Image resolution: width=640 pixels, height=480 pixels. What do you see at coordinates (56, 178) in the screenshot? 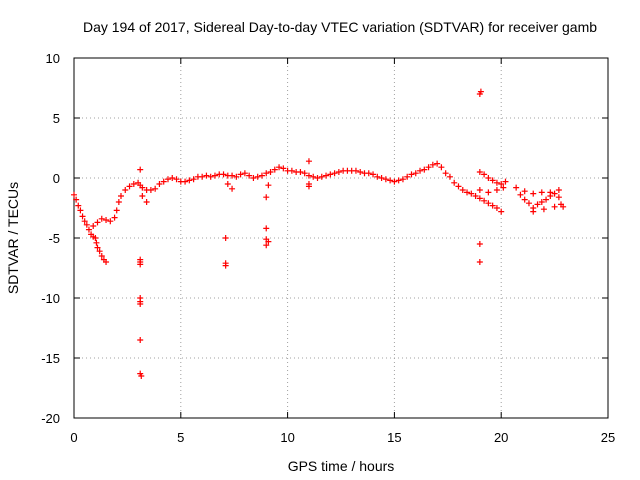
I see `y-tick-label: 0` at bounding box center [56, 178].